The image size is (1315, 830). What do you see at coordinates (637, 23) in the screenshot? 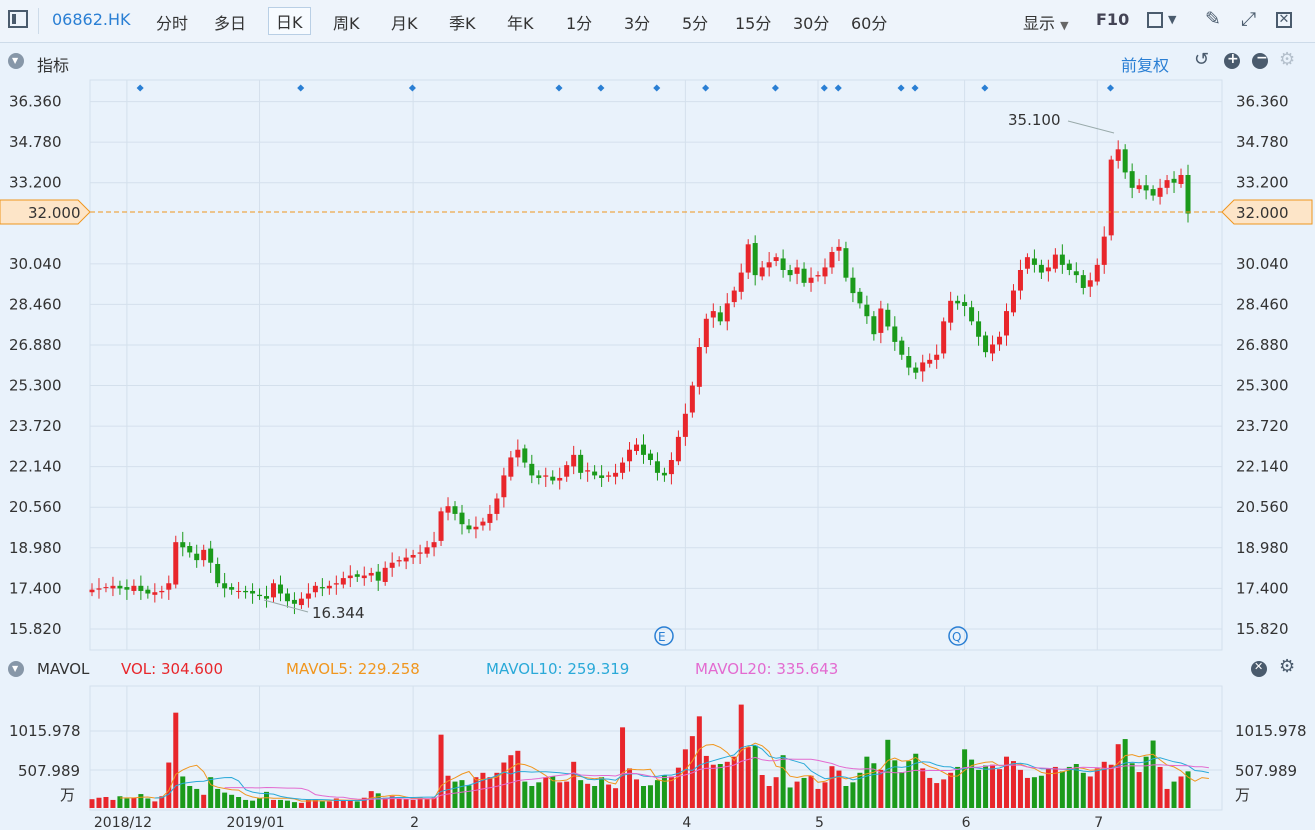
I see `period-tab-3min: 3分` at bounding box center [637, 23].